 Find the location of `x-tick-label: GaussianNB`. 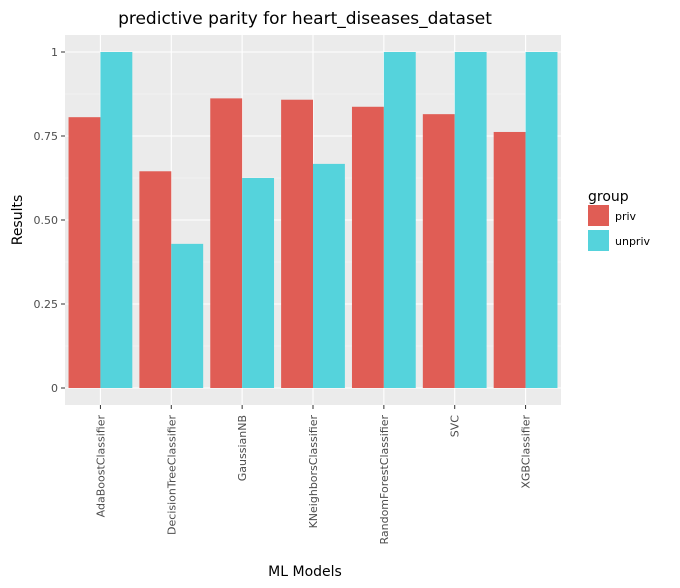

x-tick-label: GaussianNB is located at coordinates (242, 448).